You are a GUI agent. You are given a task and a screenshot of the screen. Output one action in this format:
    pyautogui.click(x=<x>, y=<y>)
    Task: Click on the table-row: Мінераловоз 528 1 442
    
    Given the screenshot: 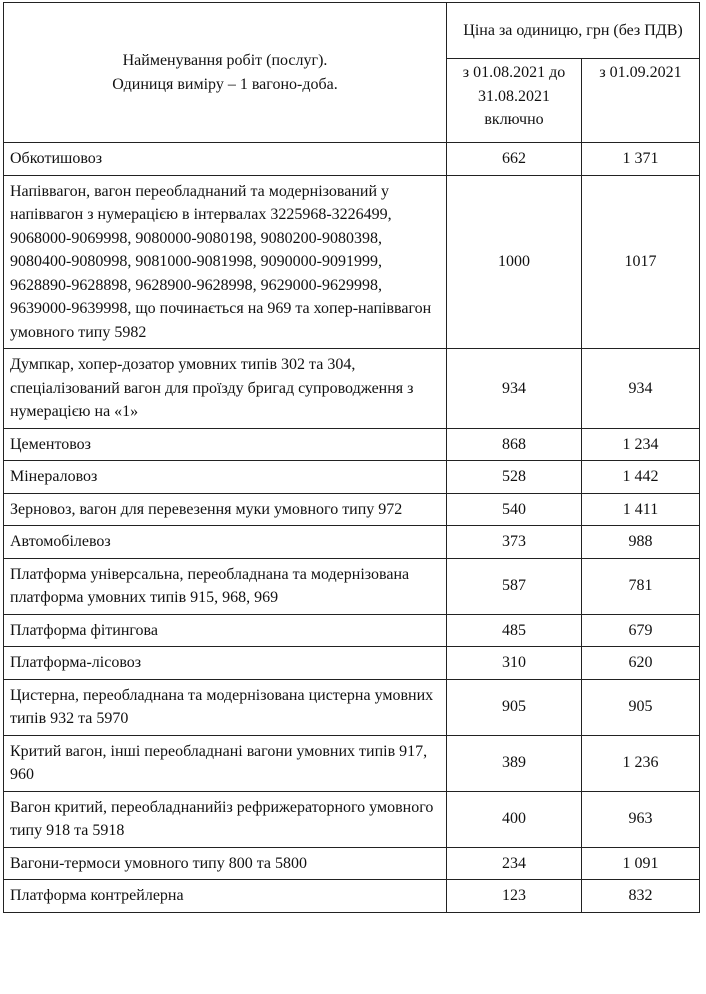 What is the action you would take?
    pyautogui.click(x=351, y=477)
    